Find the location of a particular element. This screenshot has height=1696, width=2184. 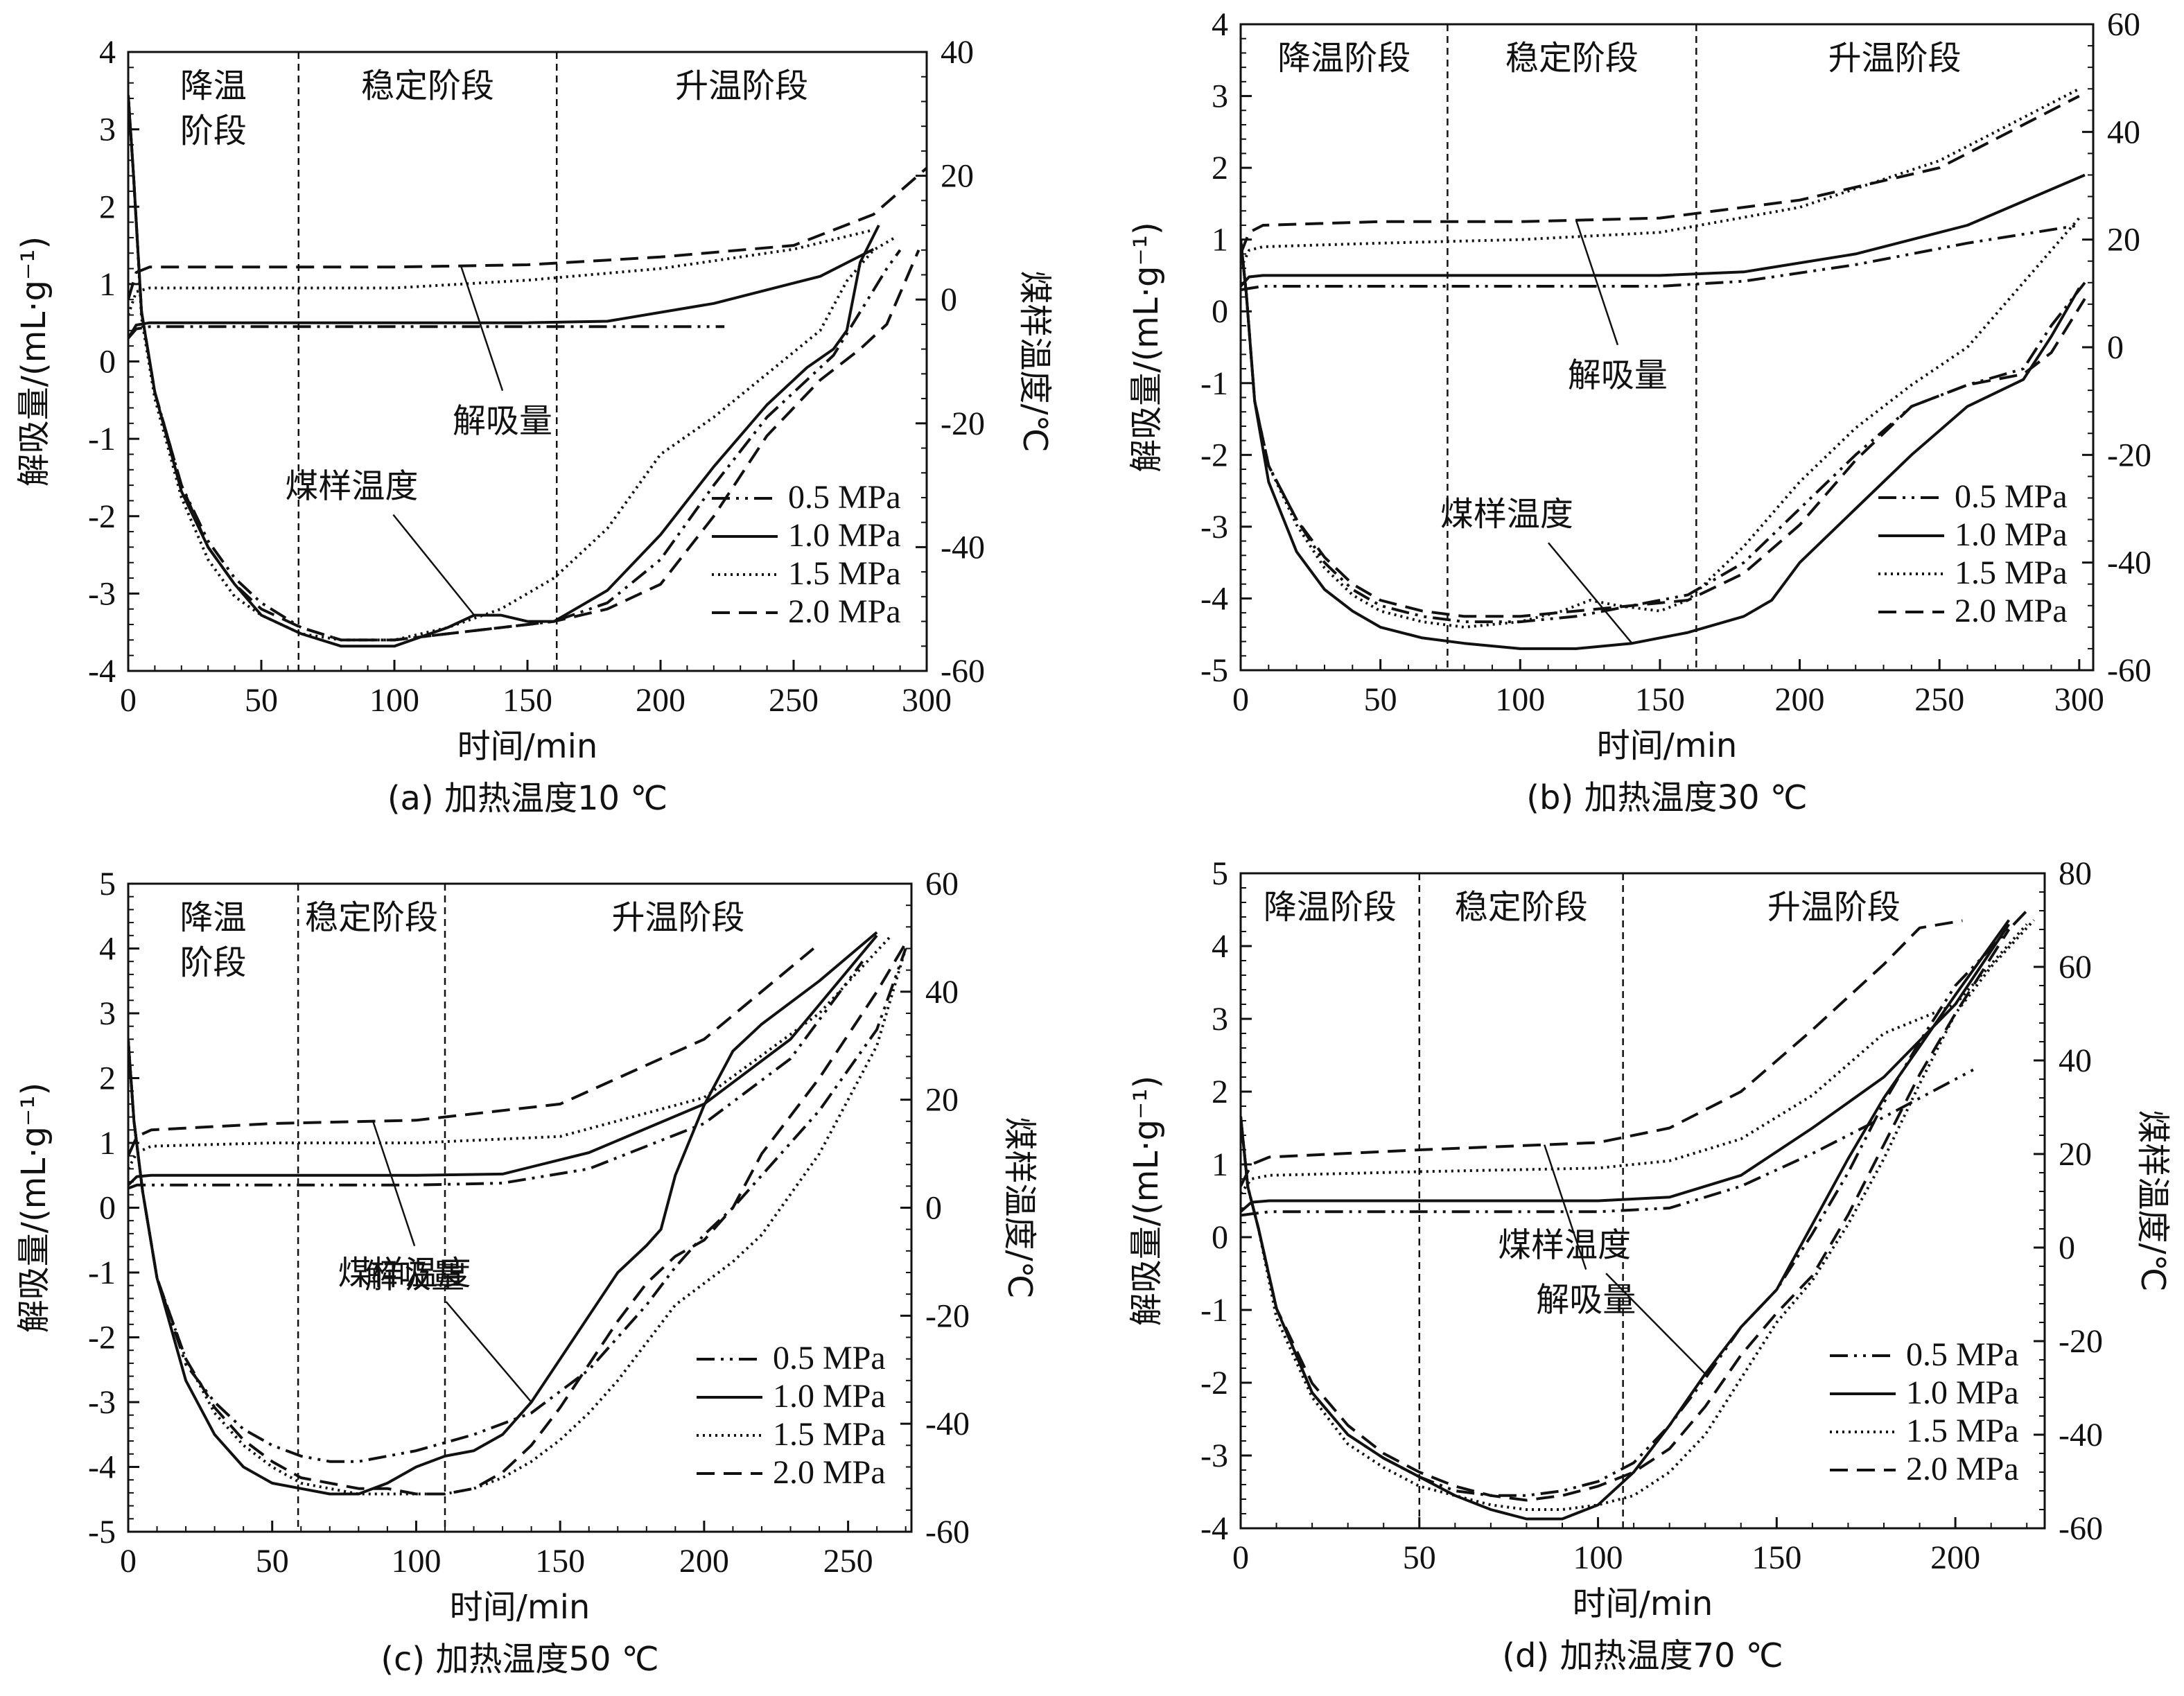

panel-caption: (c) 加热温度50 ℃ is located at coordinates (519, 1659).